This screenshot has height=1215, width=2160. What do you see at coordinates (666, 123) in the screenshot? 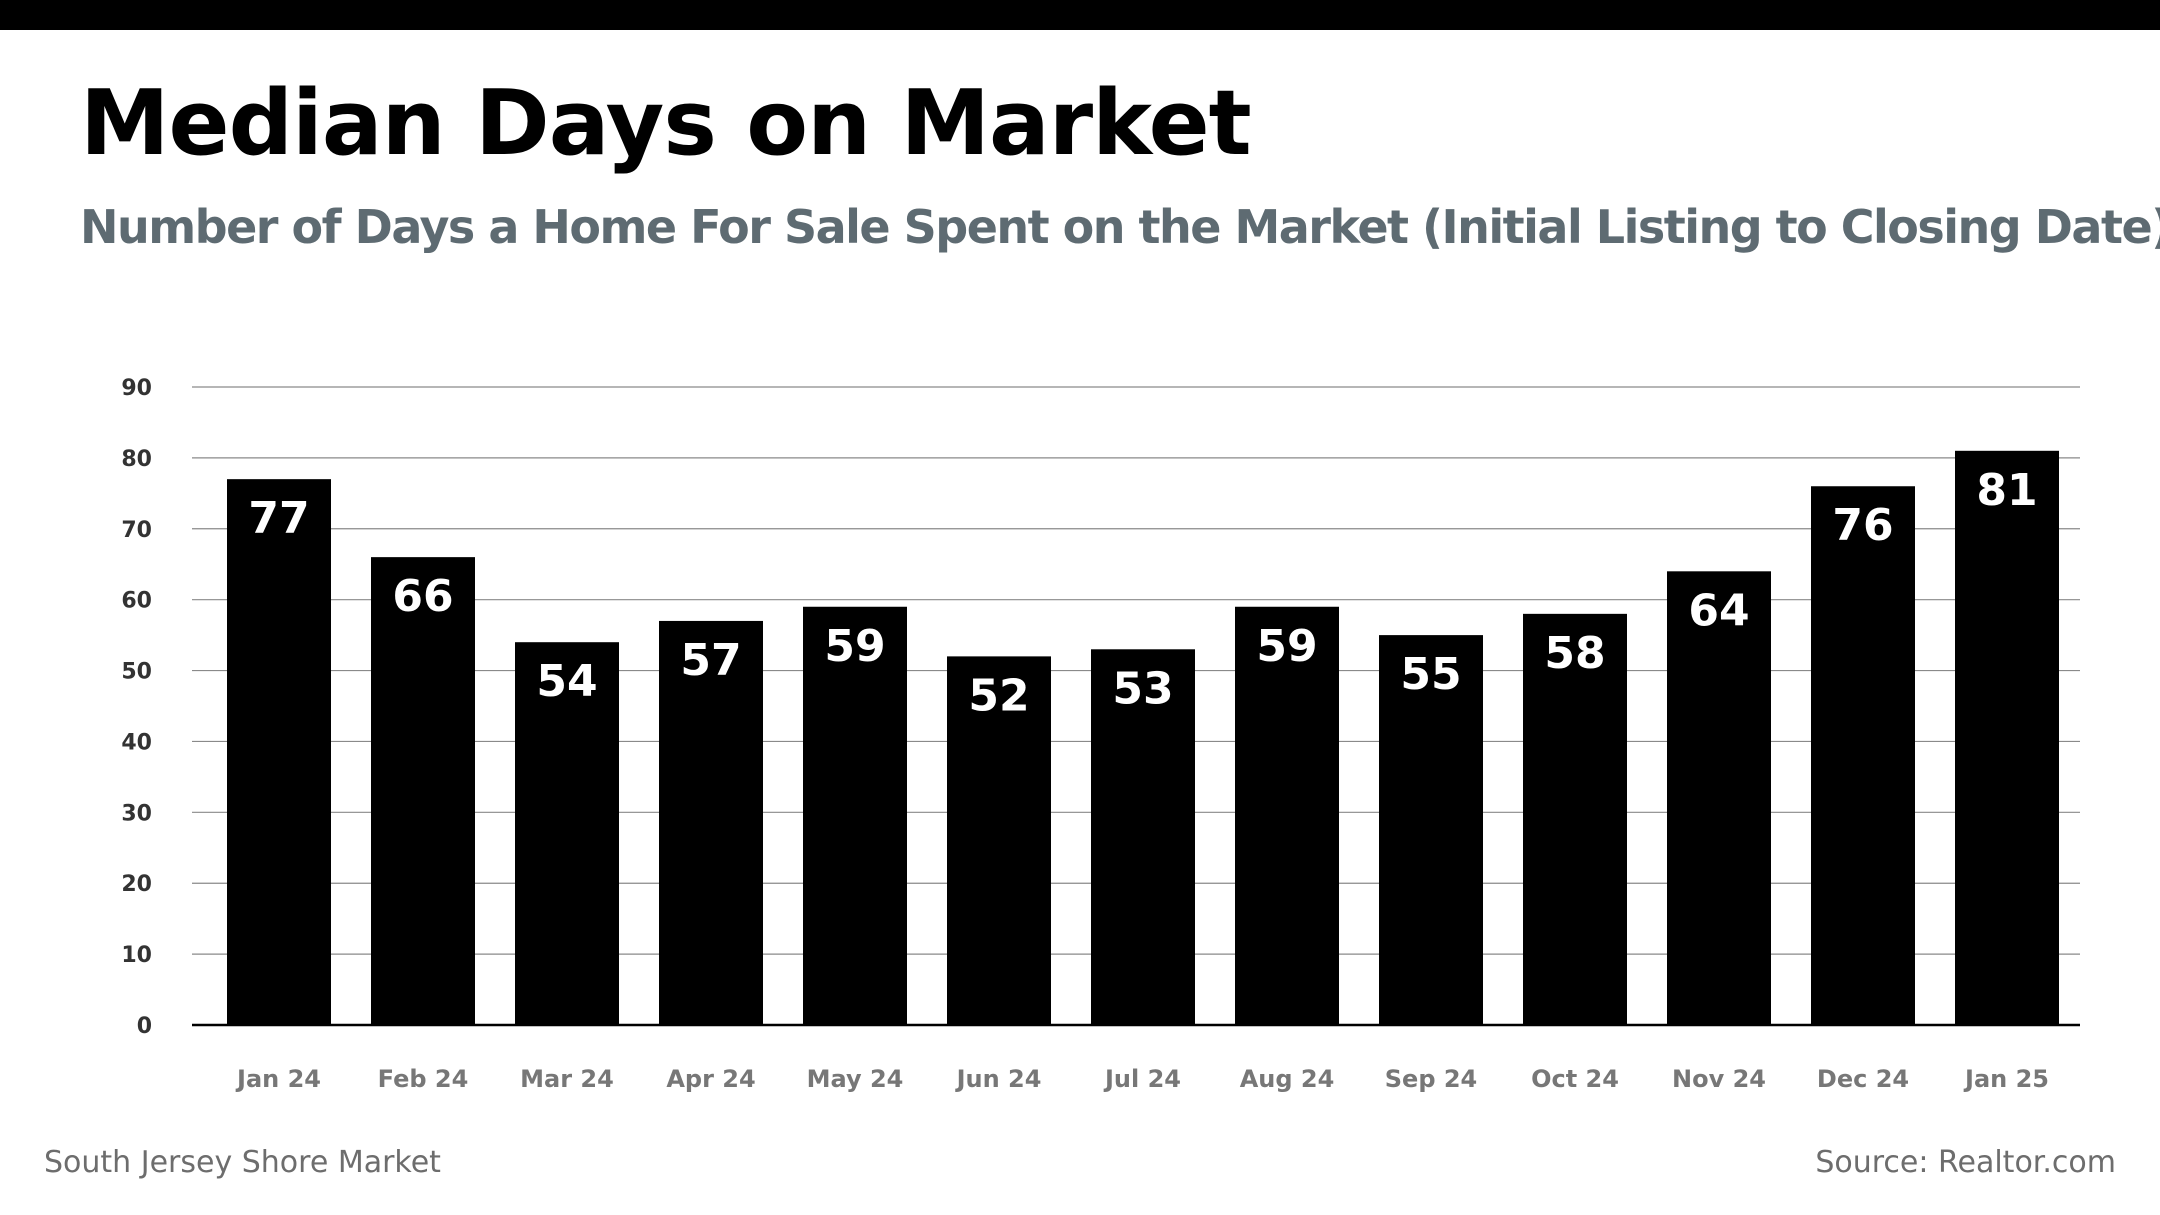
I see `chart-title: Median Days on Market` at bounding box center [666, 123].